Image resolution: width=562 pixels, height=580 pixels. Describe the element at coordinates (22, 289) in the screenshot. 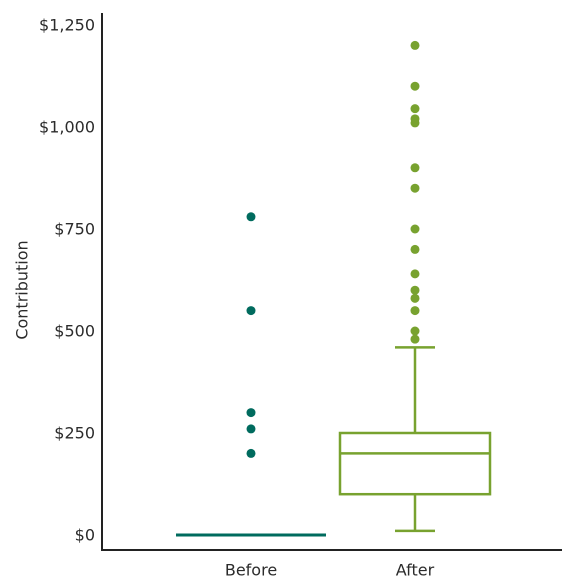

I see `y-axis-title: Contribution` at that location.